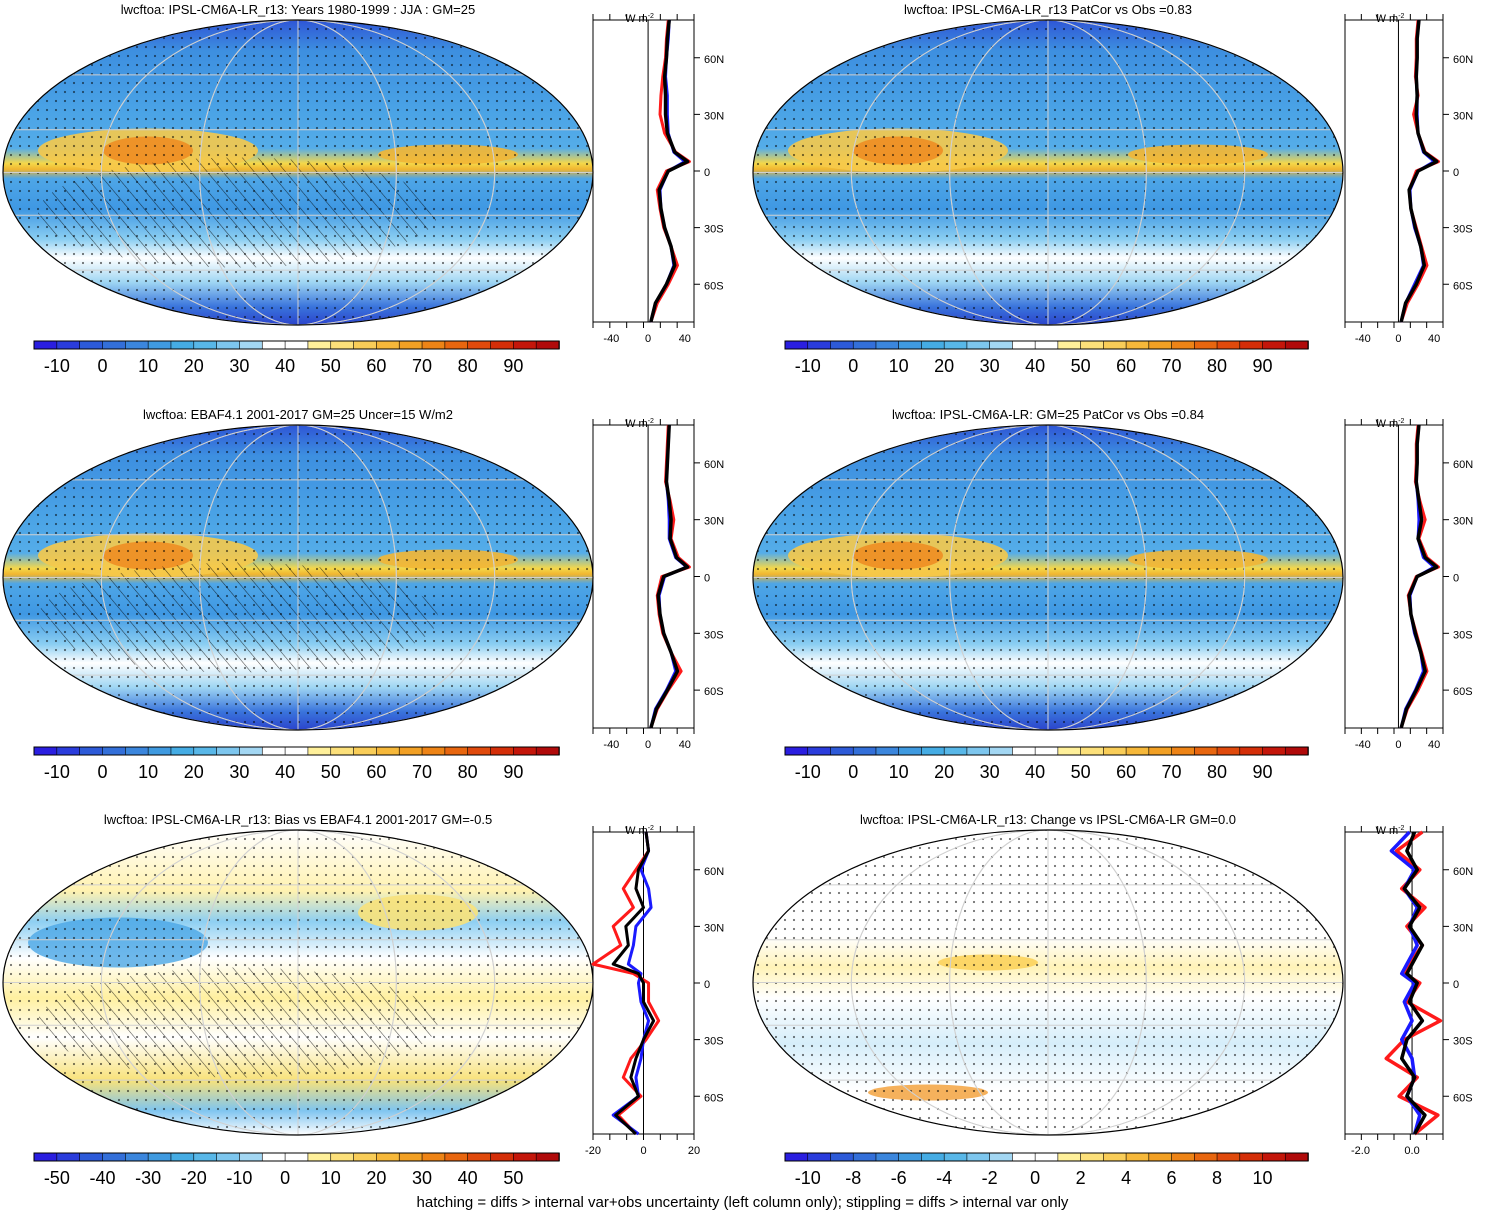  Describe the element at coordinates (1401, 16) in the screenshot. I see `units-exponent: -2` at that location.